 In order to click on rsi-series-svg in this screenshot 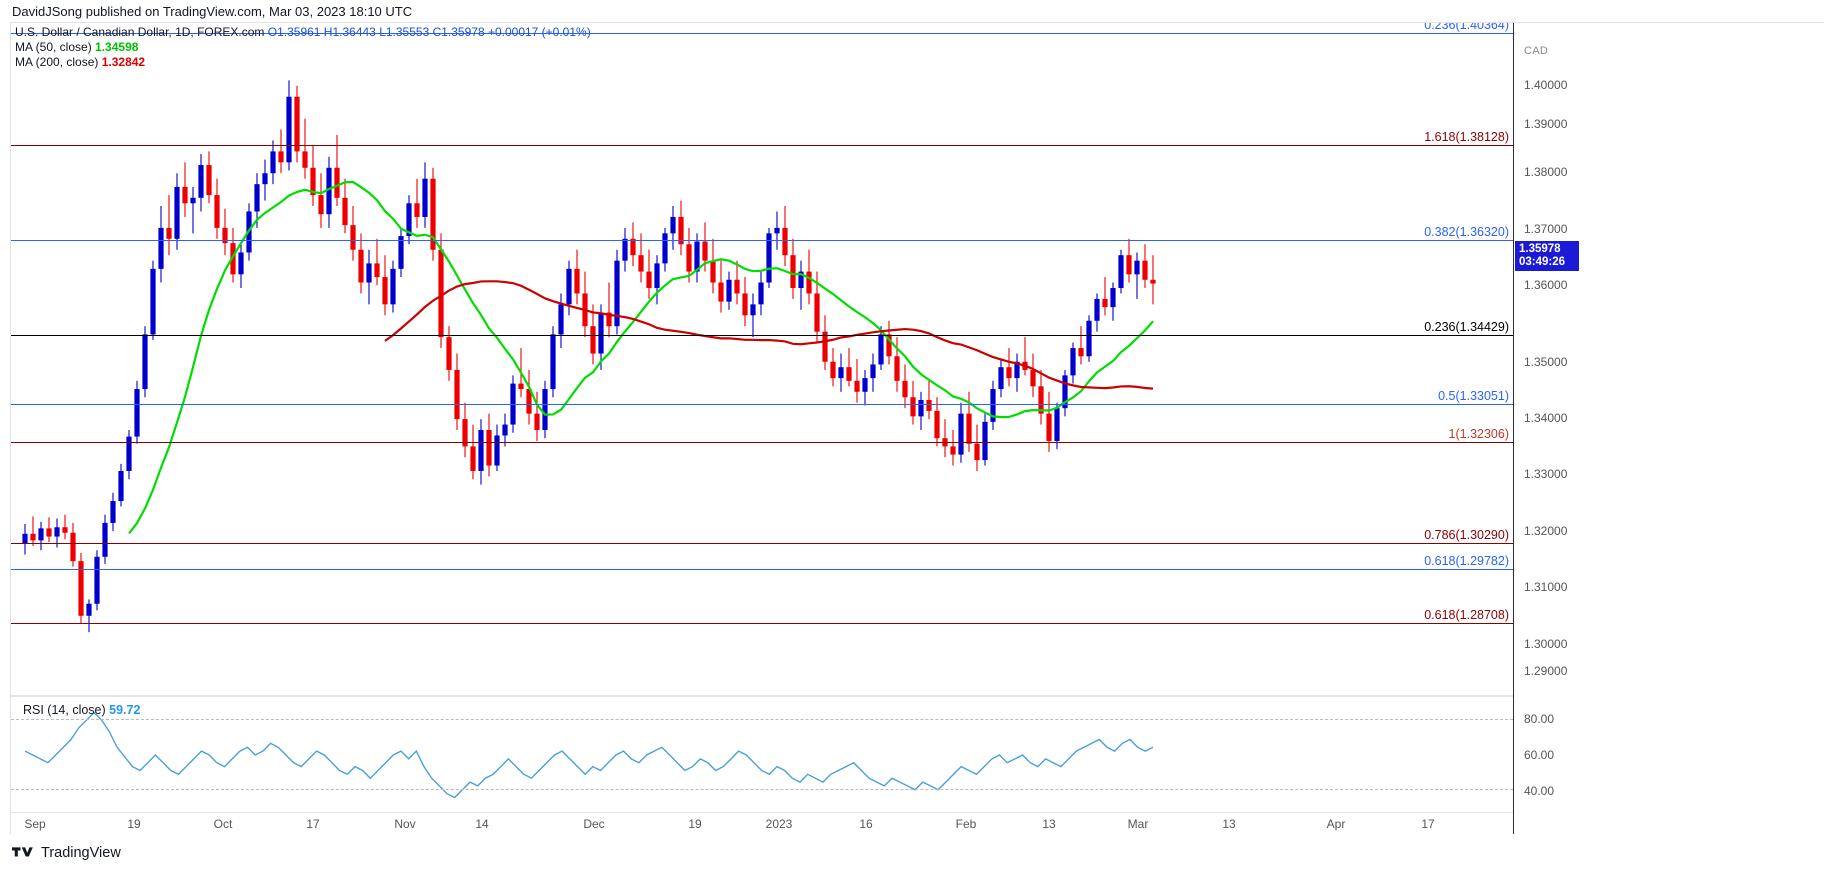, I will do `click(589, 755)`.